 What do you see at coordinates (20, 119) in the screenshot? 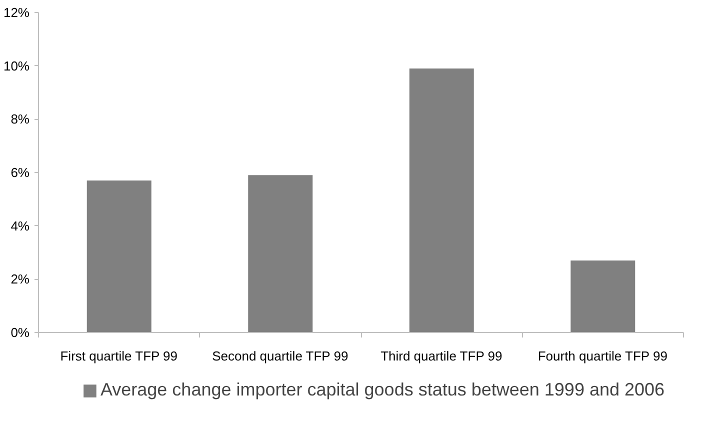
I see `y-tick-label: 8%` at bounding box center [20, 119].